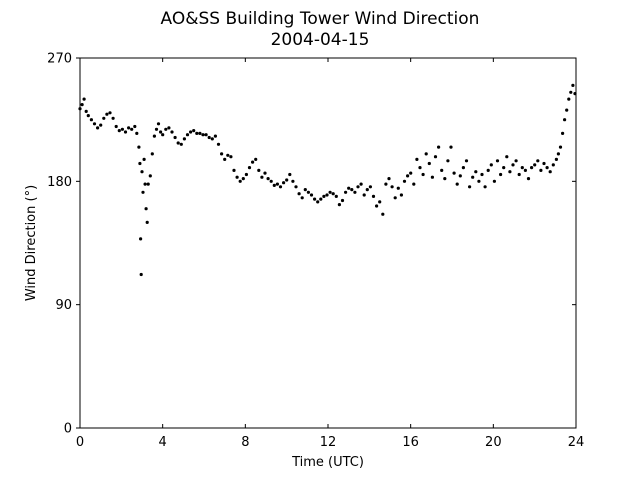 Image resolution: width=640 pixels, height=480 pixels. What do you see at coordinates (31, 243) in the screenshot?
I see `y-axis-label: Wind Direction (°)` at bounding box center [31, 243].